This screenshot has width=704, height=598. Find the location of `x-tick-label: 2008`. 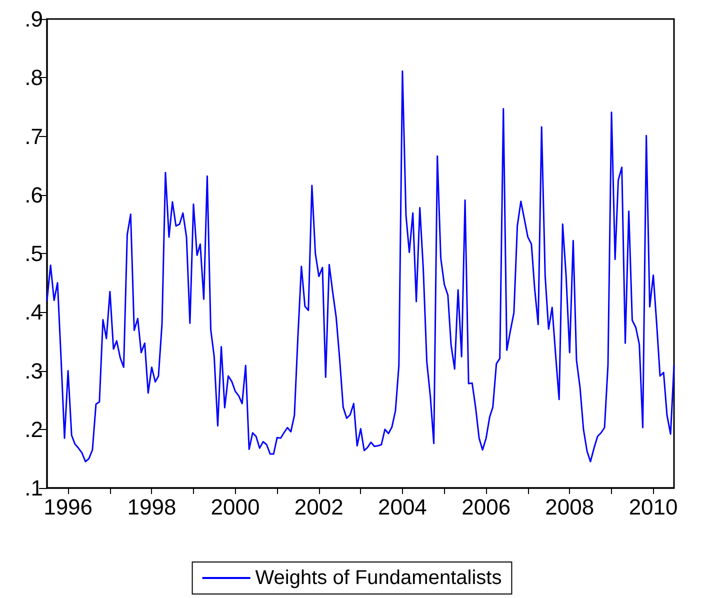

x-tick-label: 2008 is located at coordinates (569, 507).